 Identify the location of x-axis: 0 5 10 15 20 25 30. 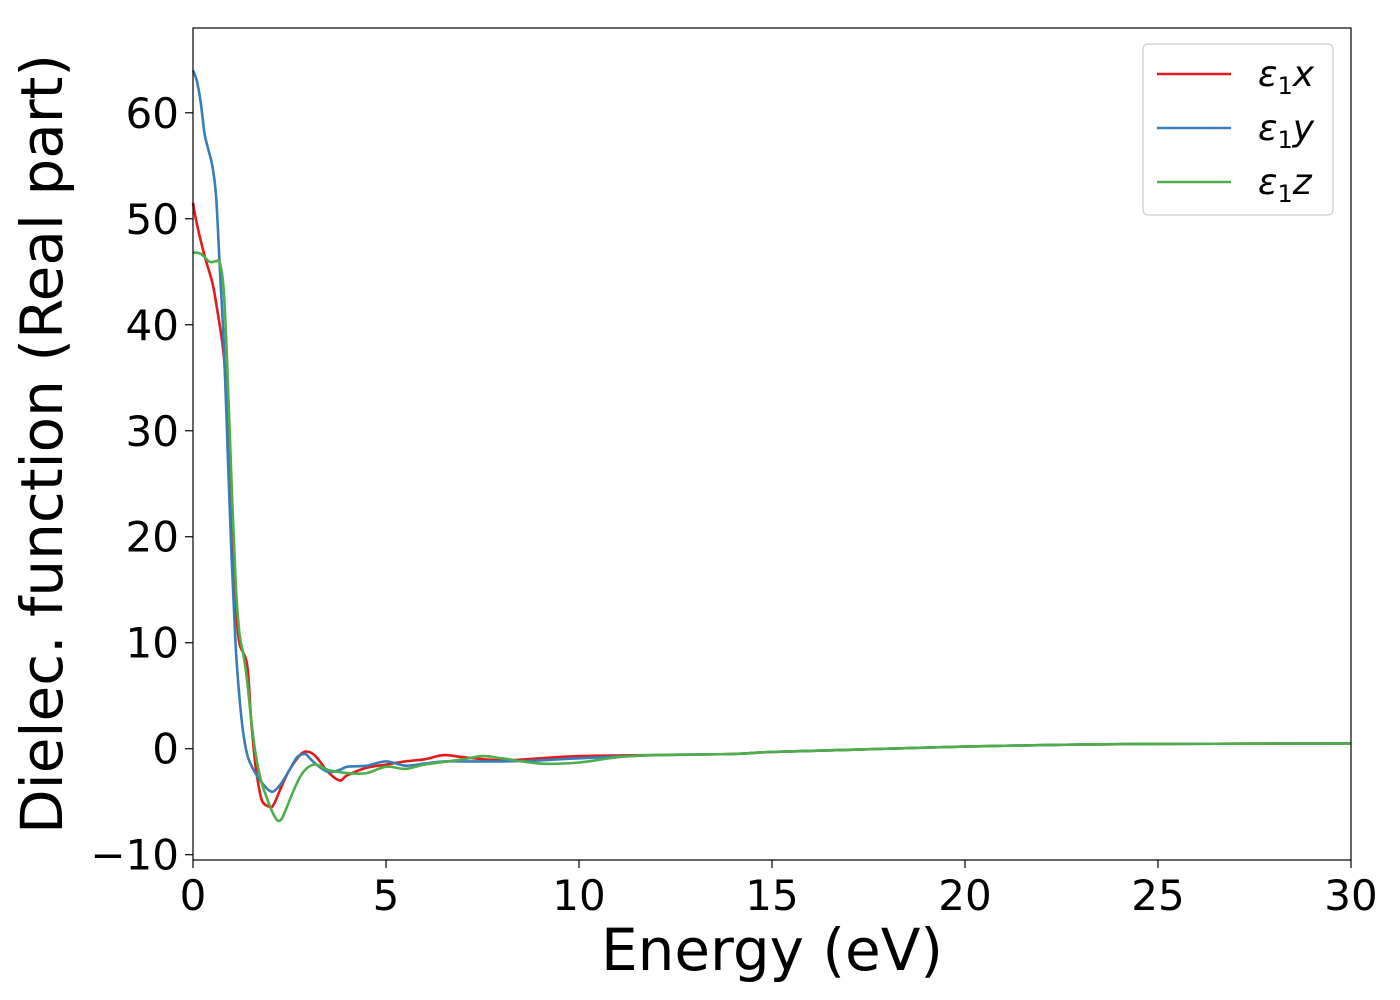
(779, 890).